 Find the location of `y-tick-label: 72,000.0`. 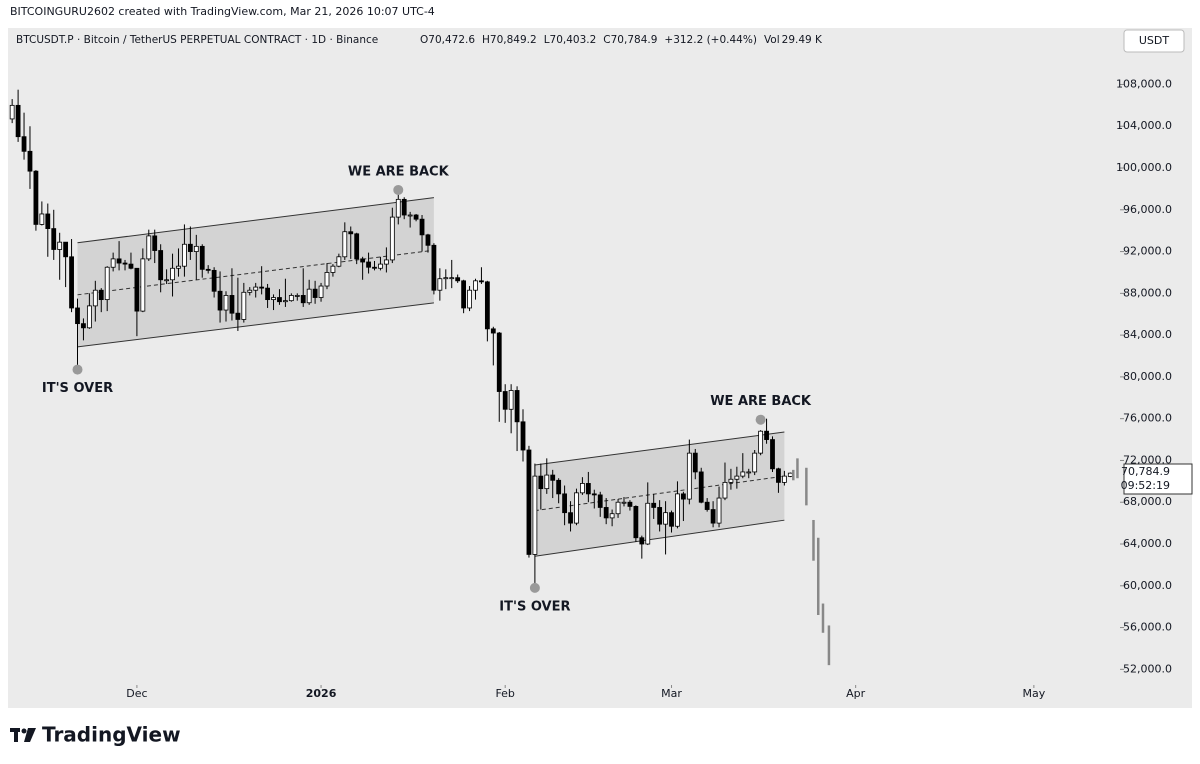

y-tick-label: 72,000.0 is located at coordinates (1147, 459).